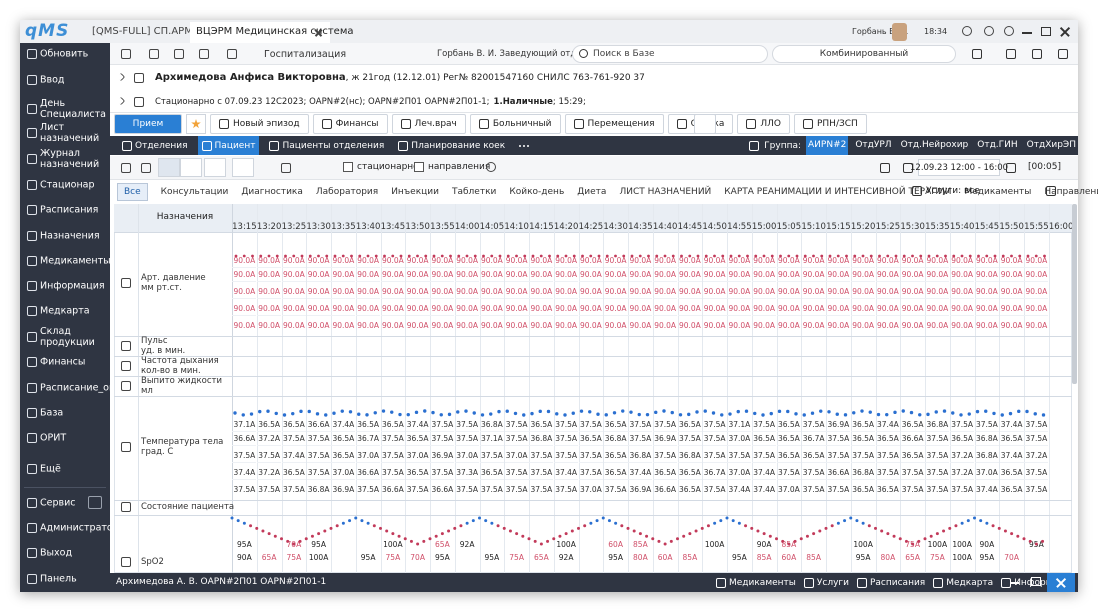 This screenshot has width=1098, height=612. Describe the element at coordinates (64, 54) in the screenshot. I see `sidebar-item: Обновить` at that location.